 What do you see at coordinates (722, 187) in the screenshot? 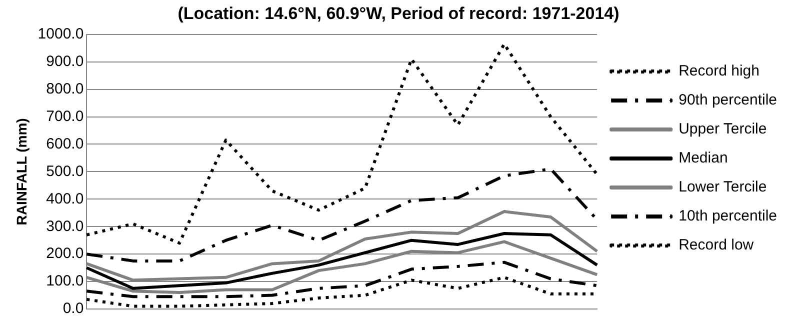
I see `legend-label: Lower Tercile` at bounding box center [722, 187].